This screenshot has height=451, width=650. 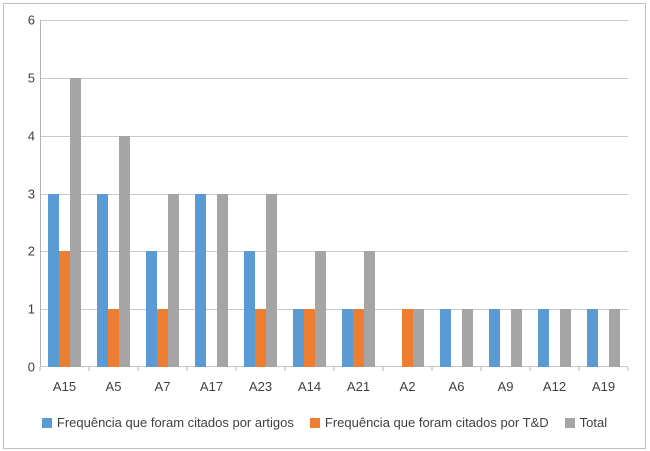 I want to click on x-tick-label-a7: A7, so click(x=162, y=386).